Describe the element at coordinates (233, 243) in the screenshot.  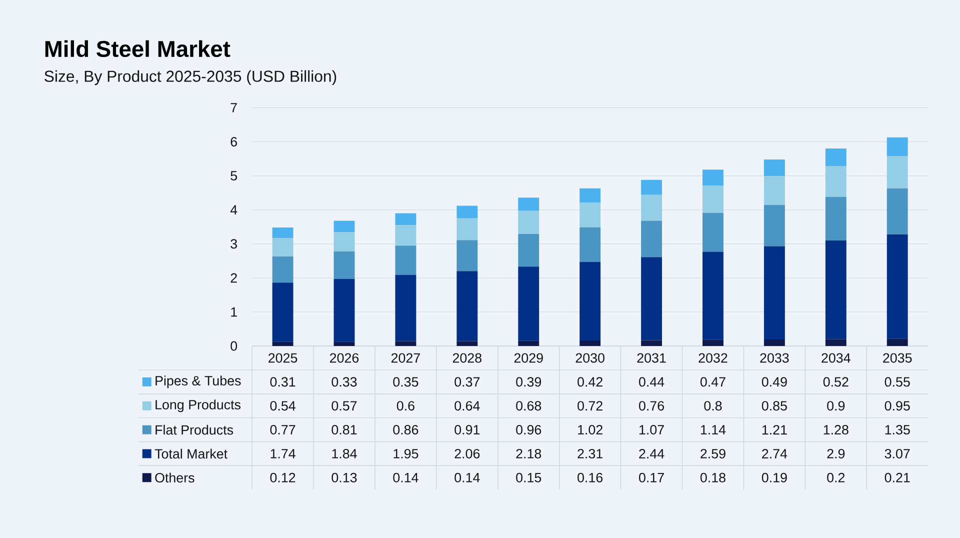
I see `y-tick-label: 3` at that location.